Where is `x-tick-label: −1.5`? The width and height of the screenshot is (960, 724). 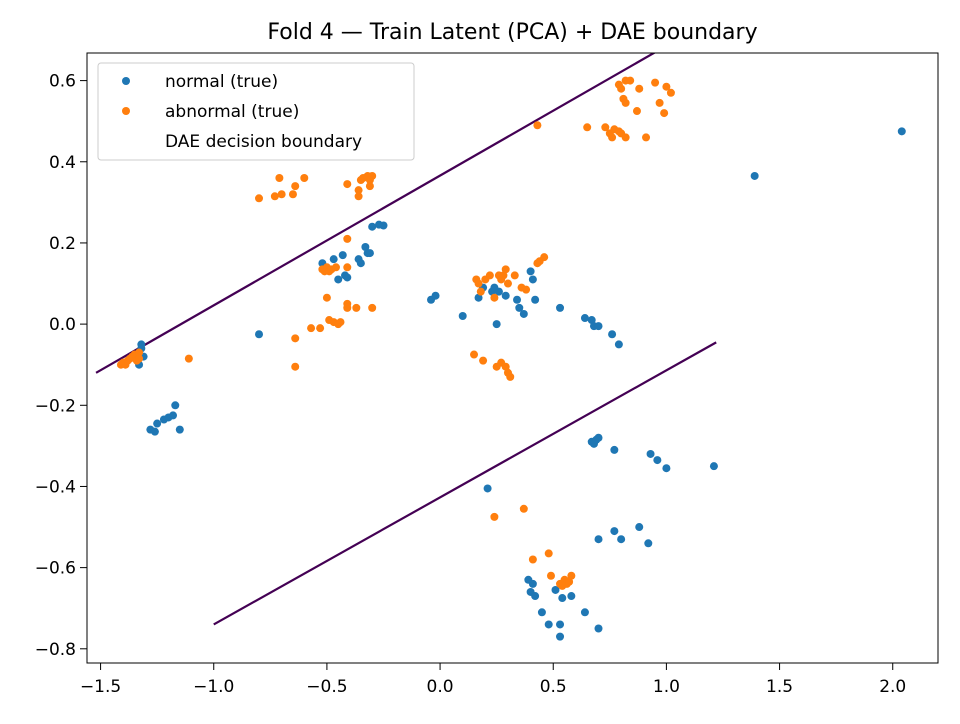
x-tick-label: −1.5 is located at coordinates (100, 687).